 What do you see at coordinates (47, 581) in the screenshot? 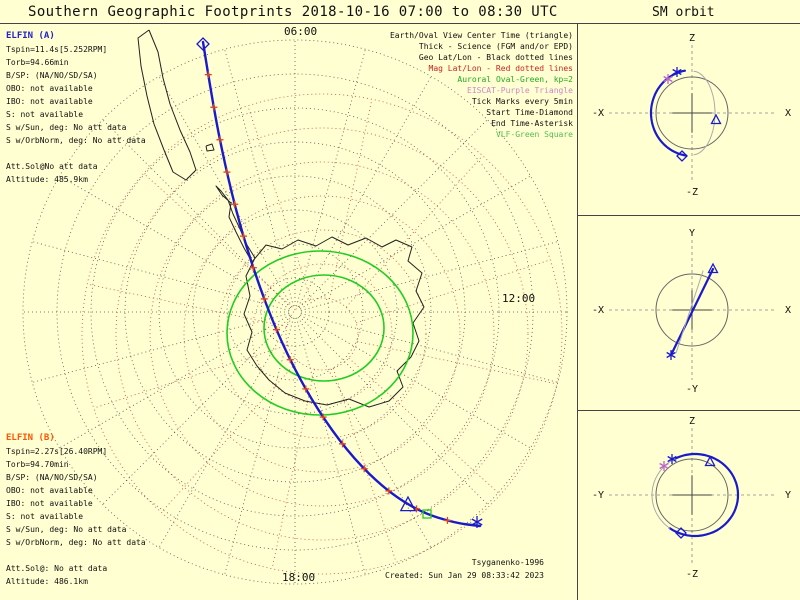
I see `elfin-b-info-line: Altitude: 486.1km` at bounding box center [47, 581].